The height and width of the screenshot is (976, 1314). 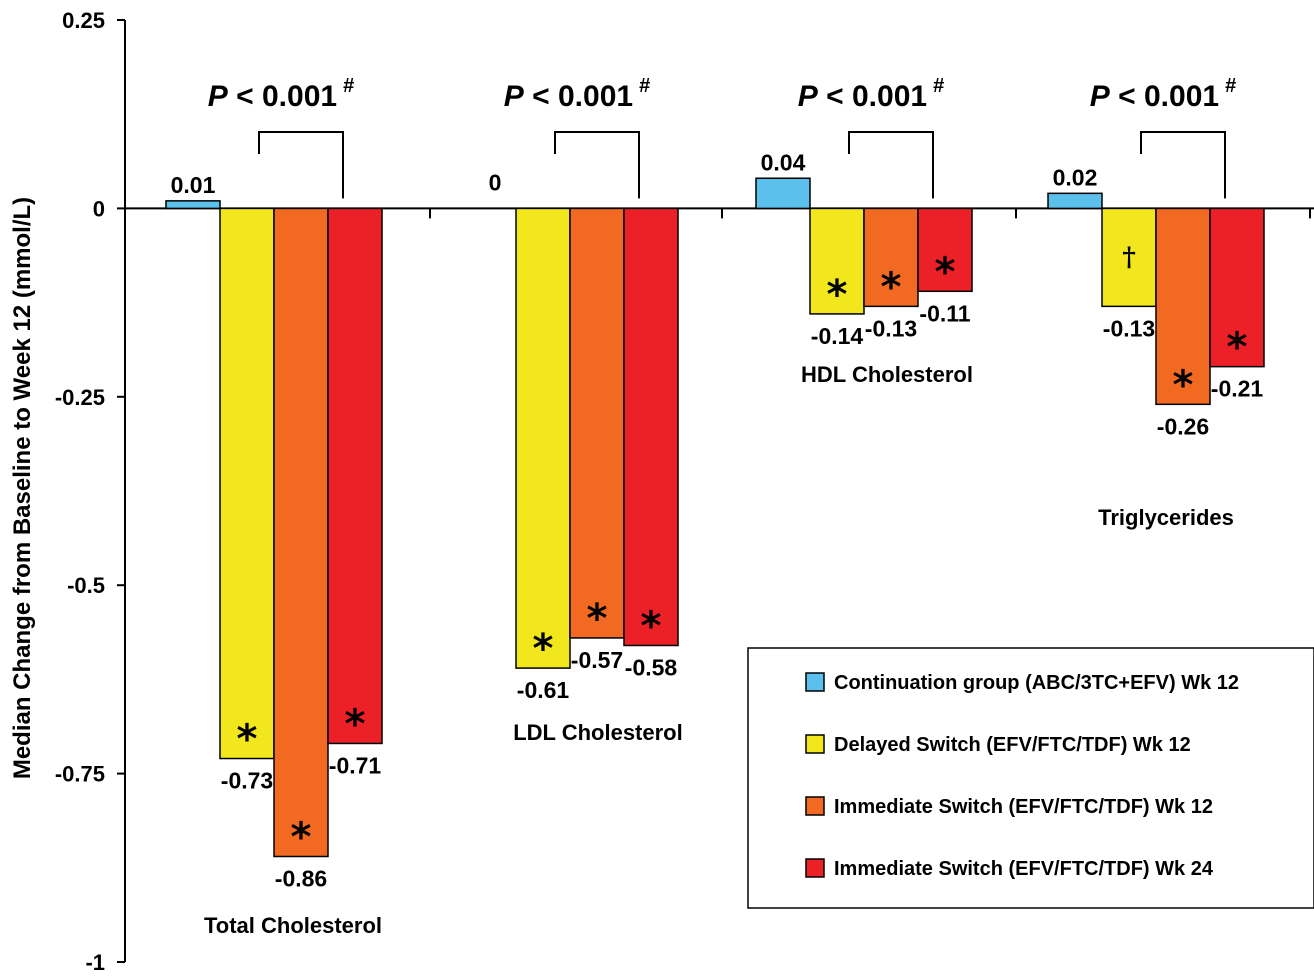 What do you see at coordinates (495, 182) in the screenshot?
I see `data-label: 0` at bounding box center [495, 182].